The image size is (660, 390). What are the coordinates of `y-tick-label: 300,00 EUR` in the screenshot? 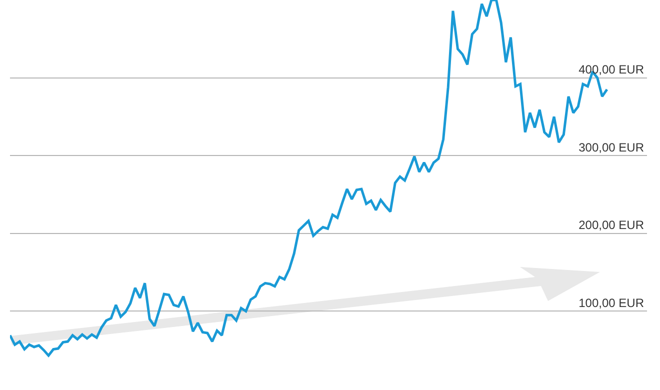 It's located at (611, 147).